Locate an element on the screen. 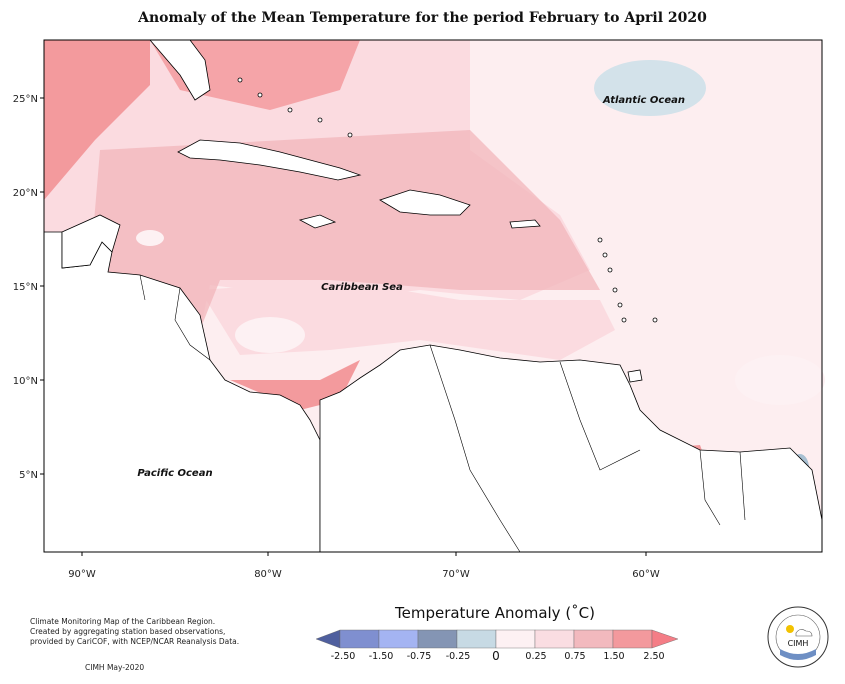  lat-tick-label: 15°N is located at coordinates (25, 287).